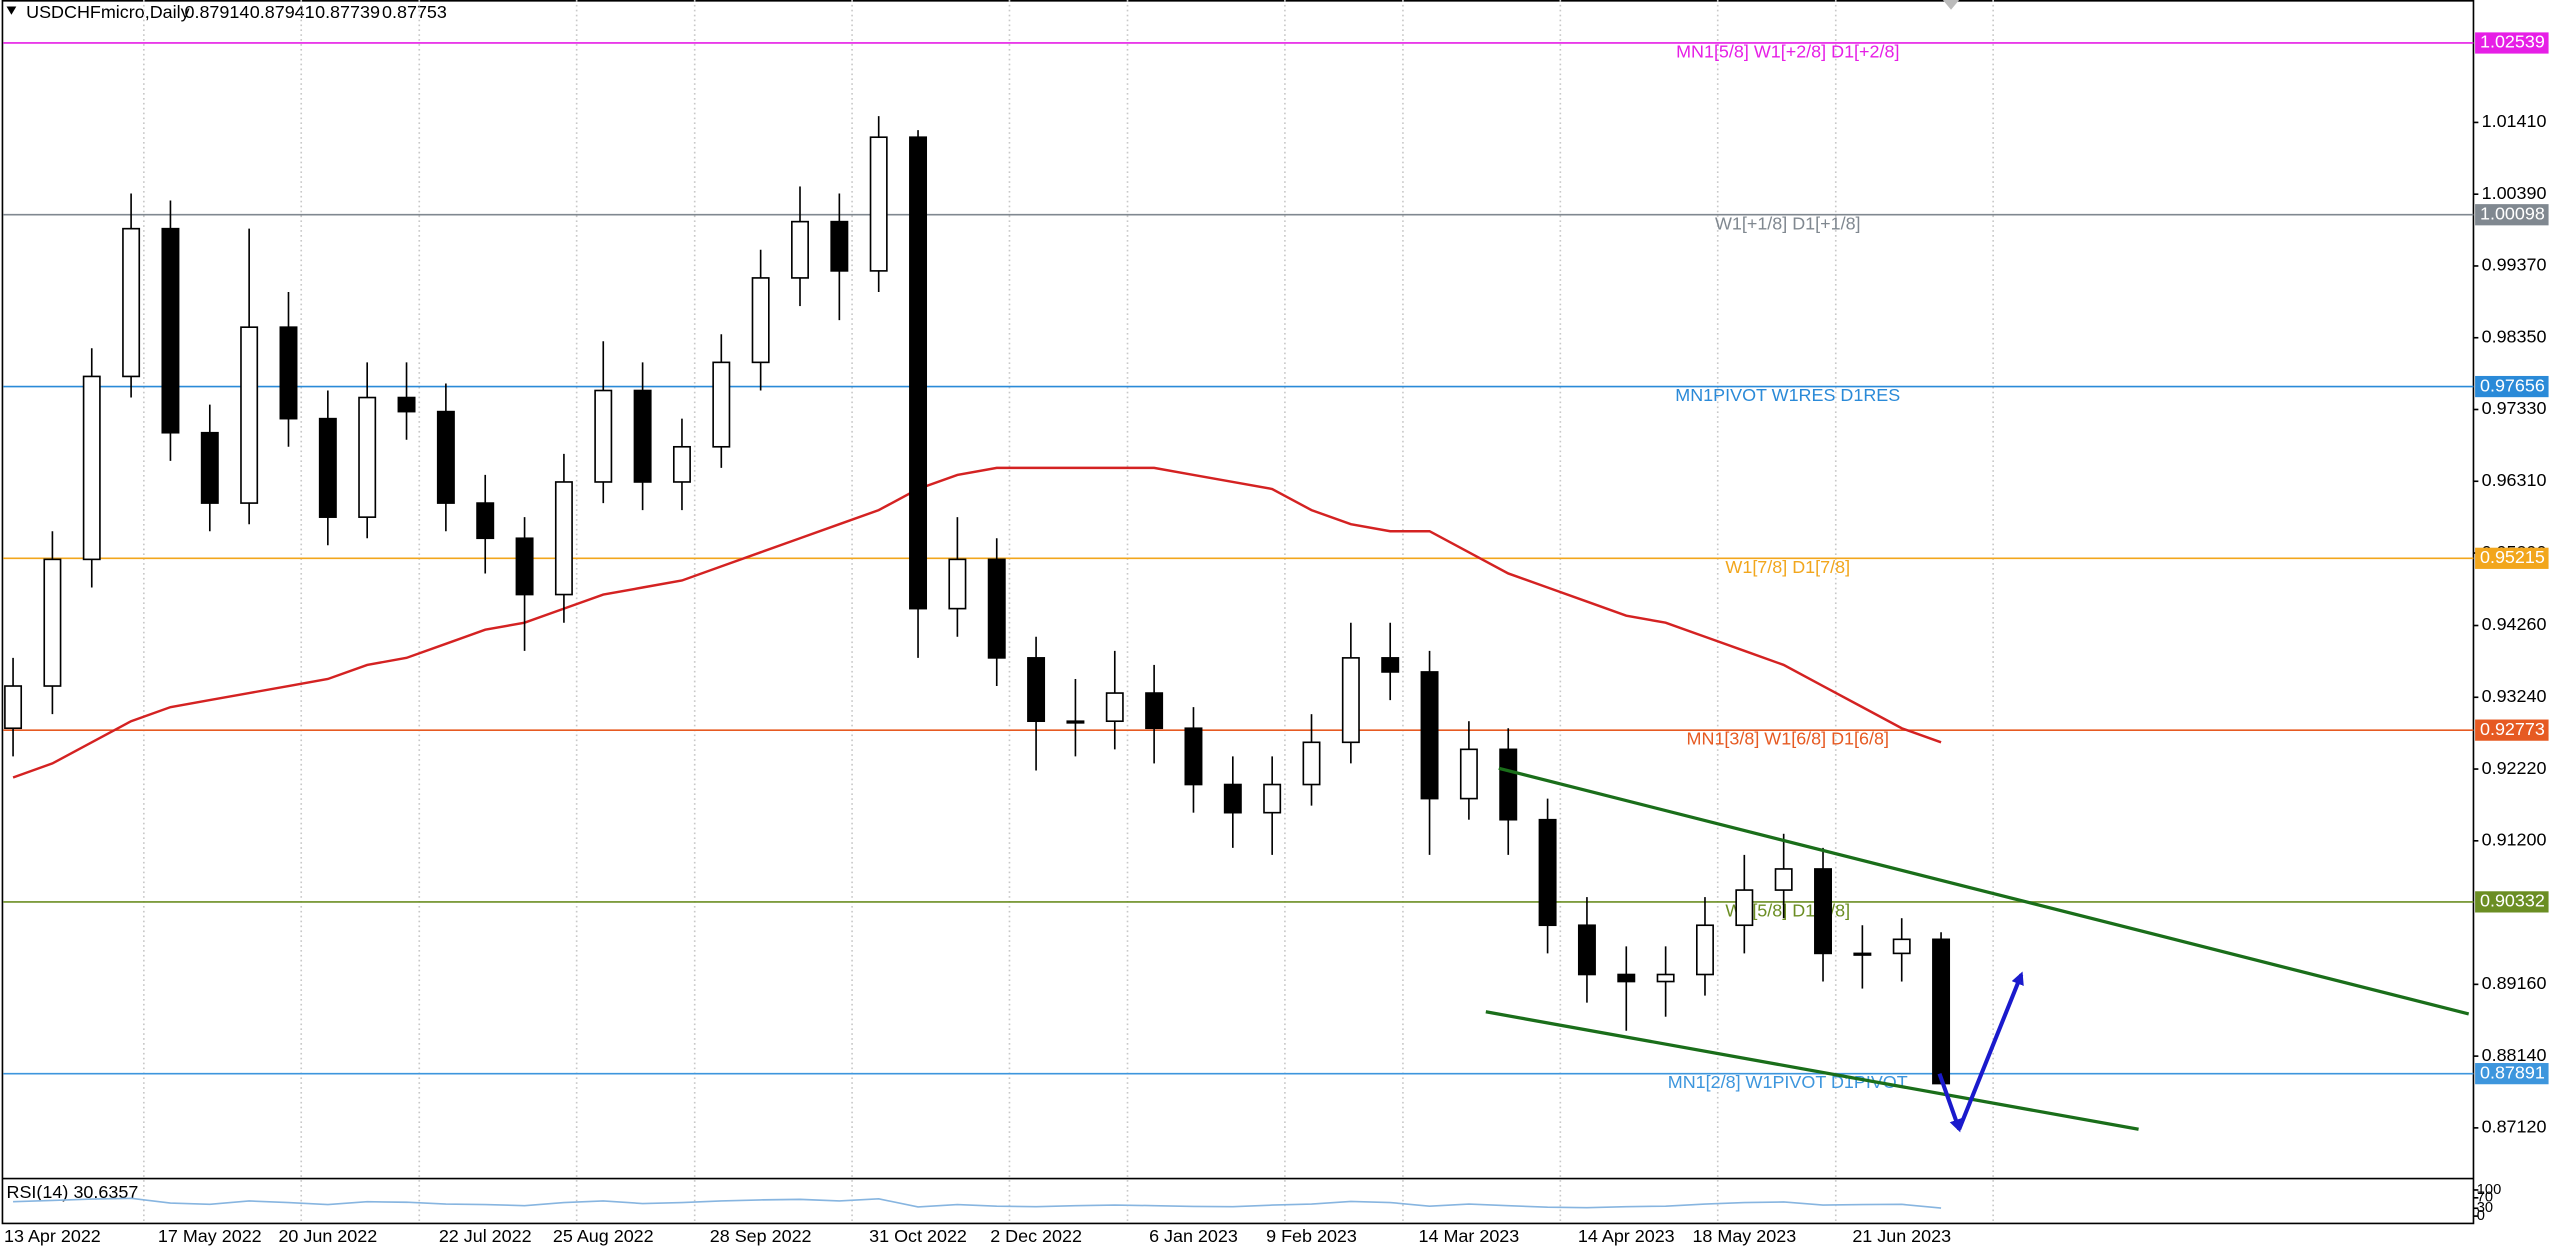 The image size is (2560, 1252). What do you see at coordinates (38, 1192) in the screenshot?
I see `rsi-label: RSI(14)` at bounding box center [38, 1192].